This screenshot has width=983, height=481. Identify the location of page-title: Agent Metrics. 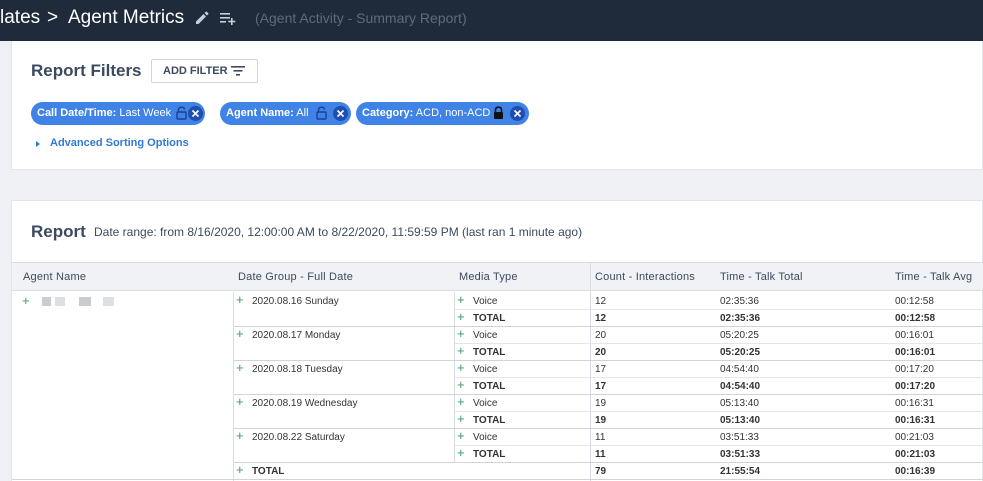
(126, 17).